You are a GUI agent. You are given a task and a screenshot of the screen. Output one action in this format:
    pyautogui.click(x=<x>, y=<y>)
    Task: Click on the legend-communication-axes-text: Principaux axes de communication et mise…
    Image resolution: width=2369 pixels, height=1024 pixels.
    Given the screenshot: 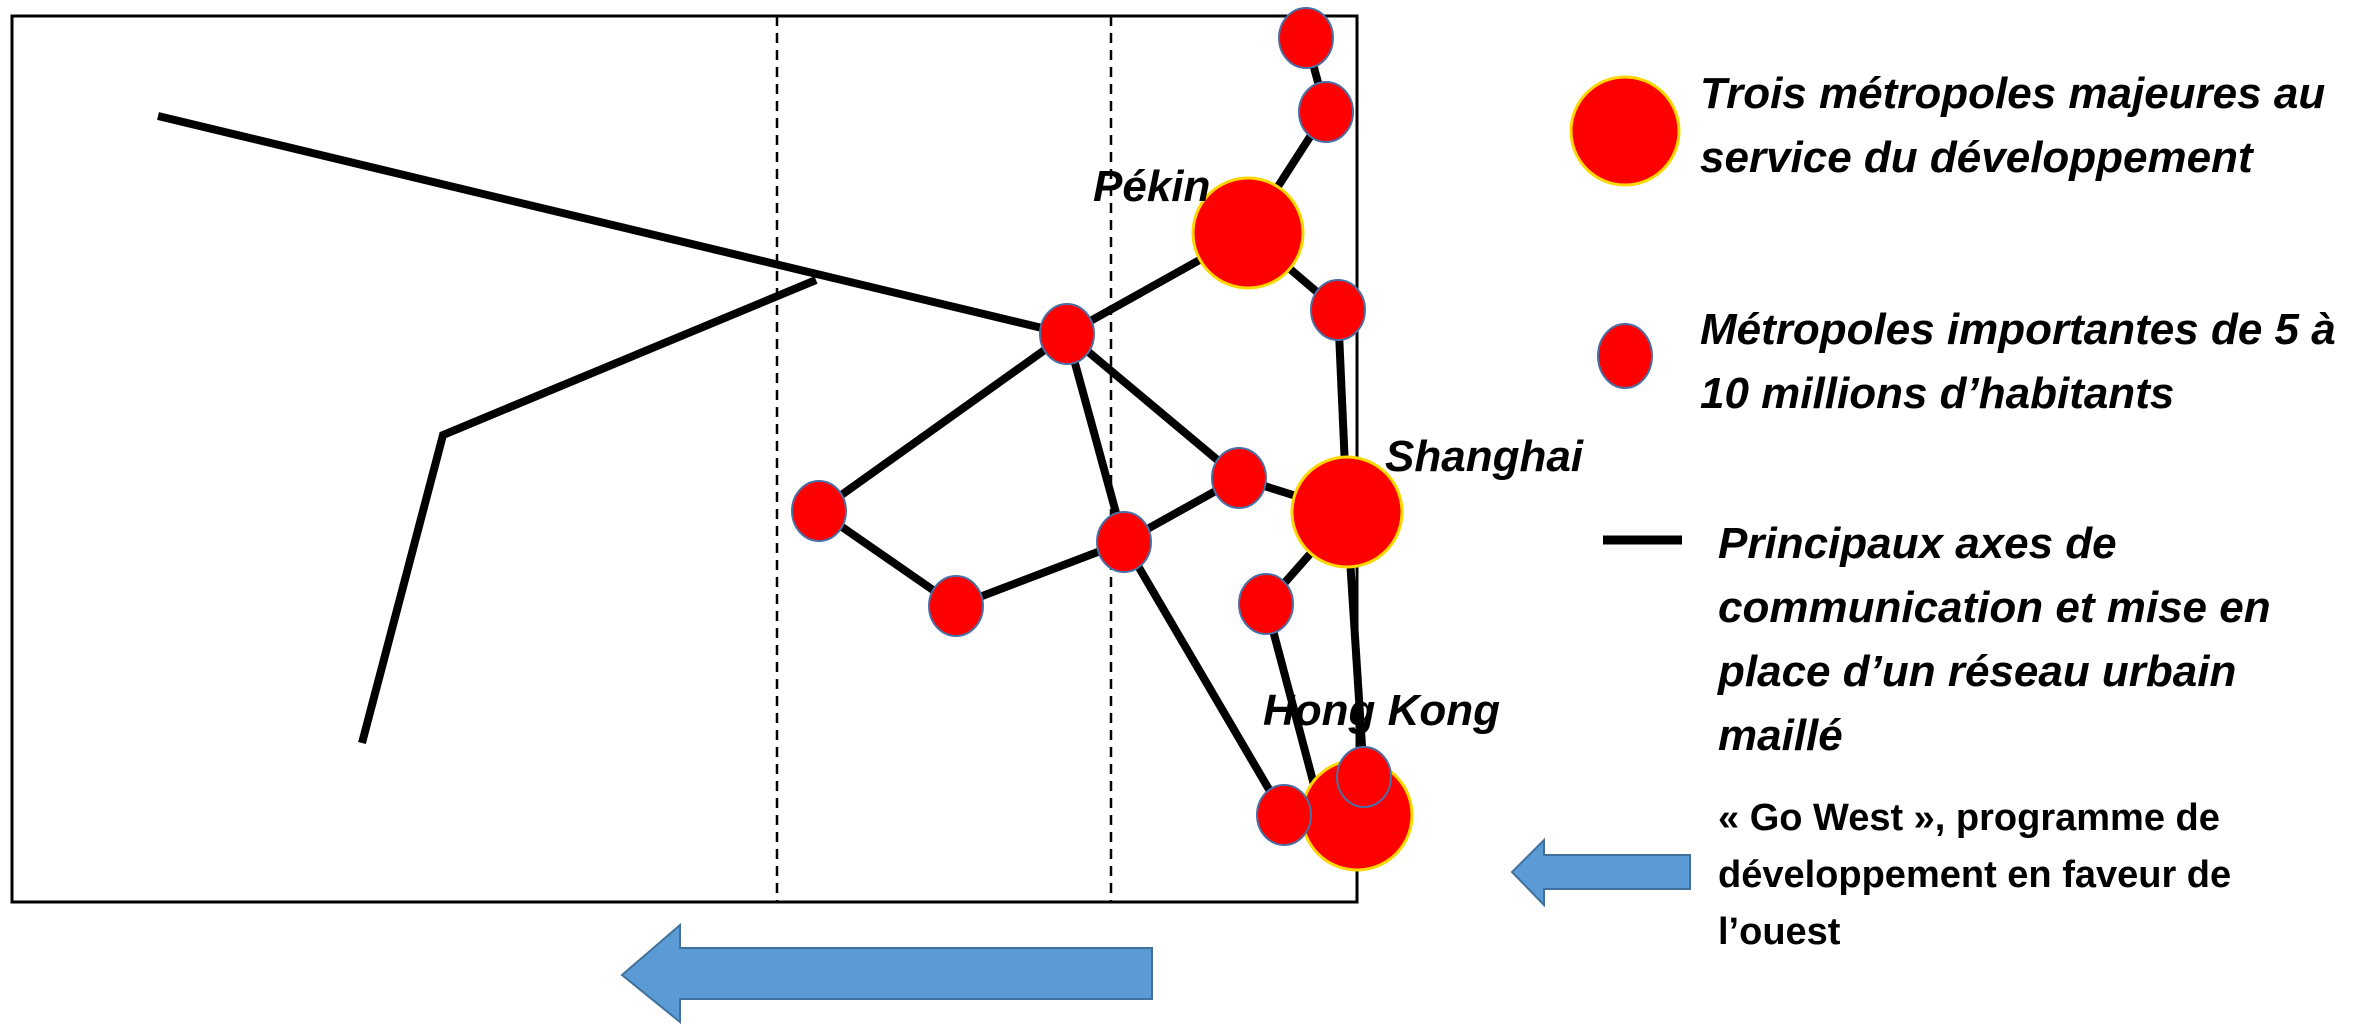 What is the action you would take?
    pyautogui.click(x=1994, y=639)
    